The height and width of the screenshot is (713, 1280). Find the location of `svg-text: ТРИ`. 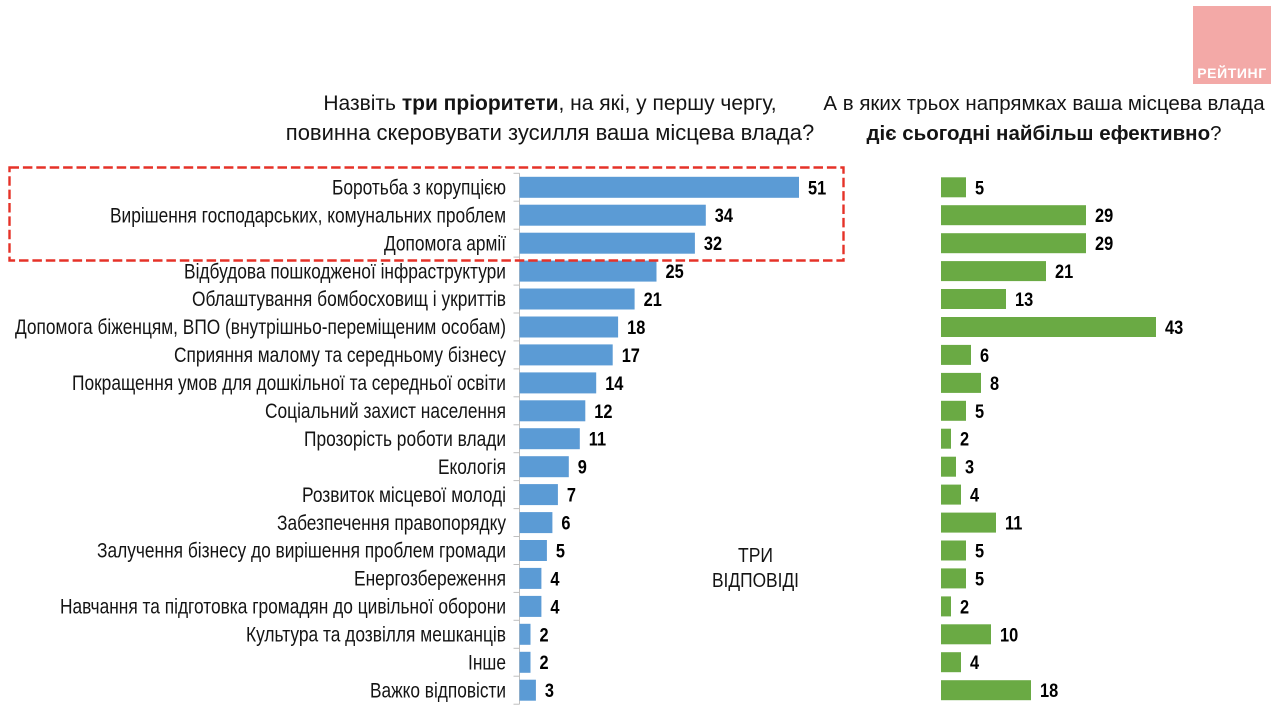

svg-text: ТРИ is located at coordinates (755, 556).